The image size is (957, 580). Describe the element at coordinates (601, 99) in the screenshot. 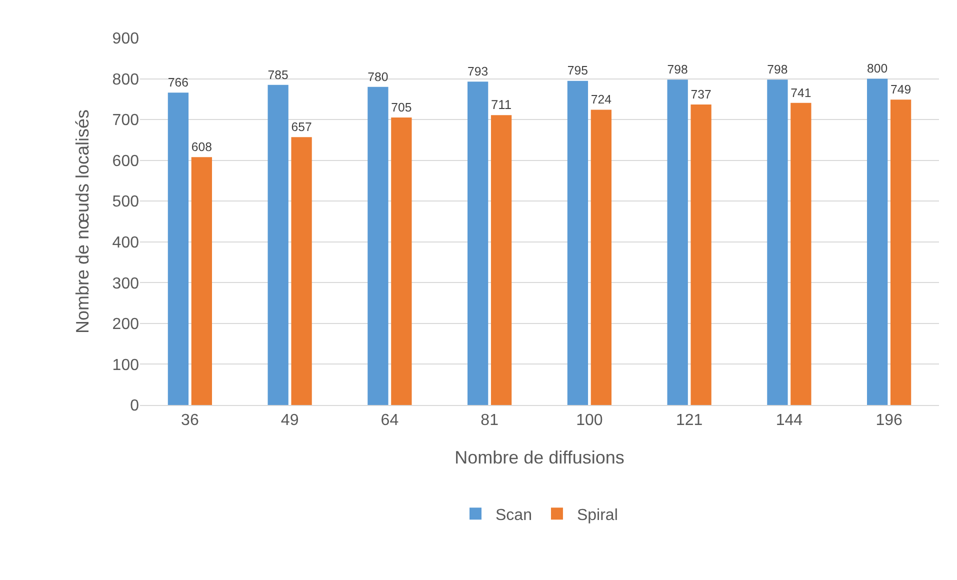

I see `data-label: 724` at that location.